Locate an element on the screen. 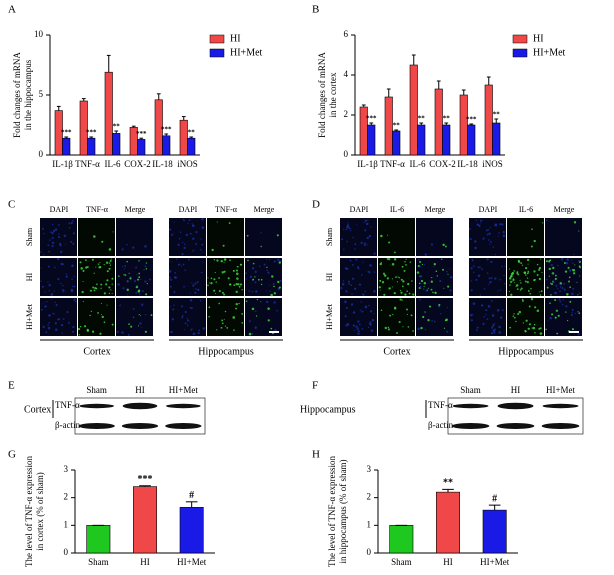  group-label: Hippocampus is located at coordinates (226, 351).